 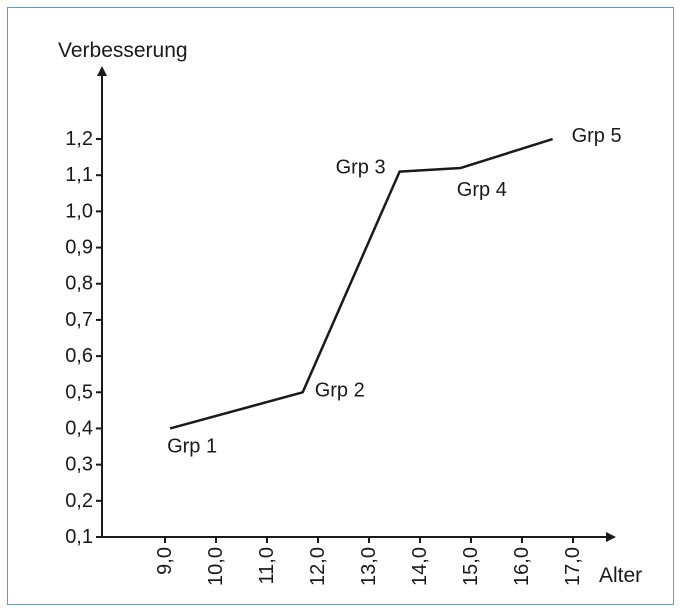 I want to click on data-point-label: Grp 1, so click(x=192, y=446).